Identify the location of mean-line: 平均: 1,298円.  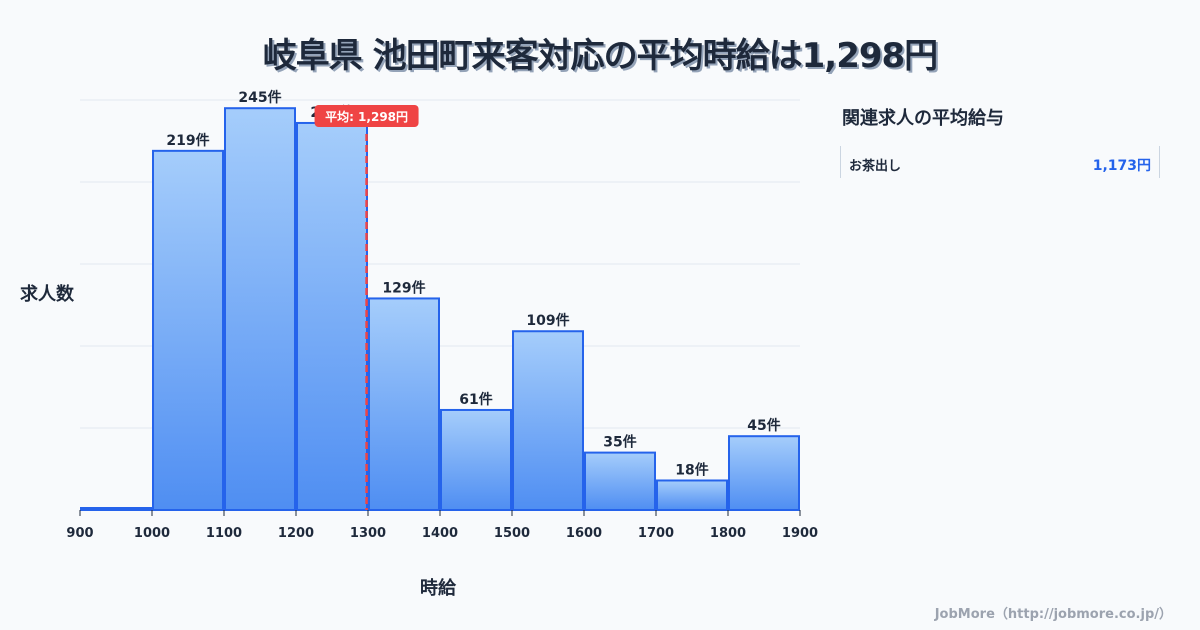
(366, 307).